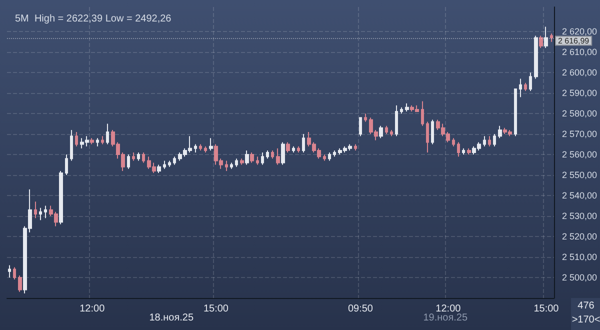 The width and height of the screenshot is (600, 330). What do you see at coordinates (580, 277) in the screenshot?
I see `y-tick-label: 2 500,00` at bounding box center [580, 277].